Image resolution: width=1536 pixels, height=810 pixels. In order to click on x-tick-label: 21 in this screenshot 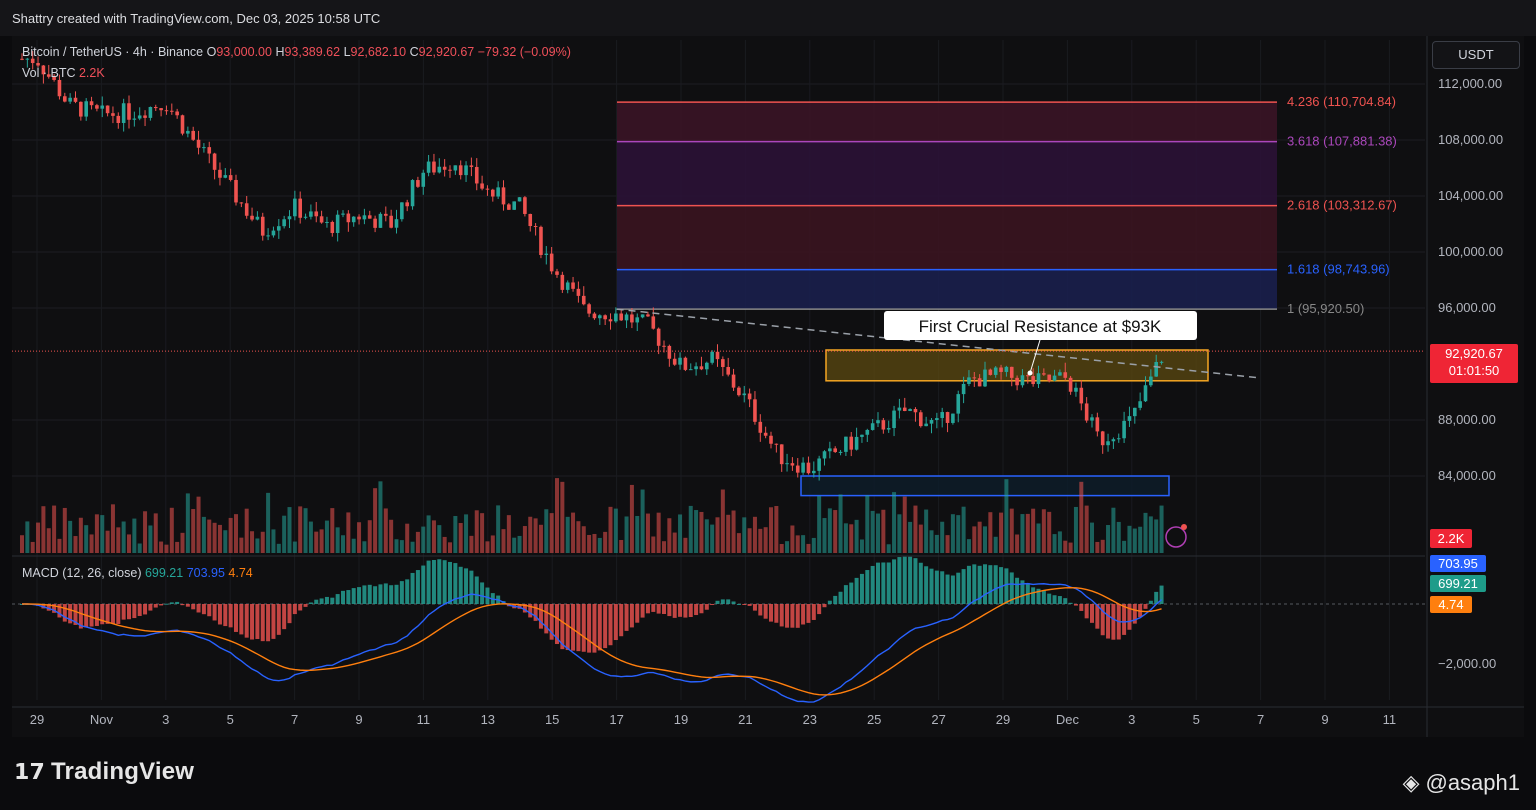, I will do `click(745, 719)`.